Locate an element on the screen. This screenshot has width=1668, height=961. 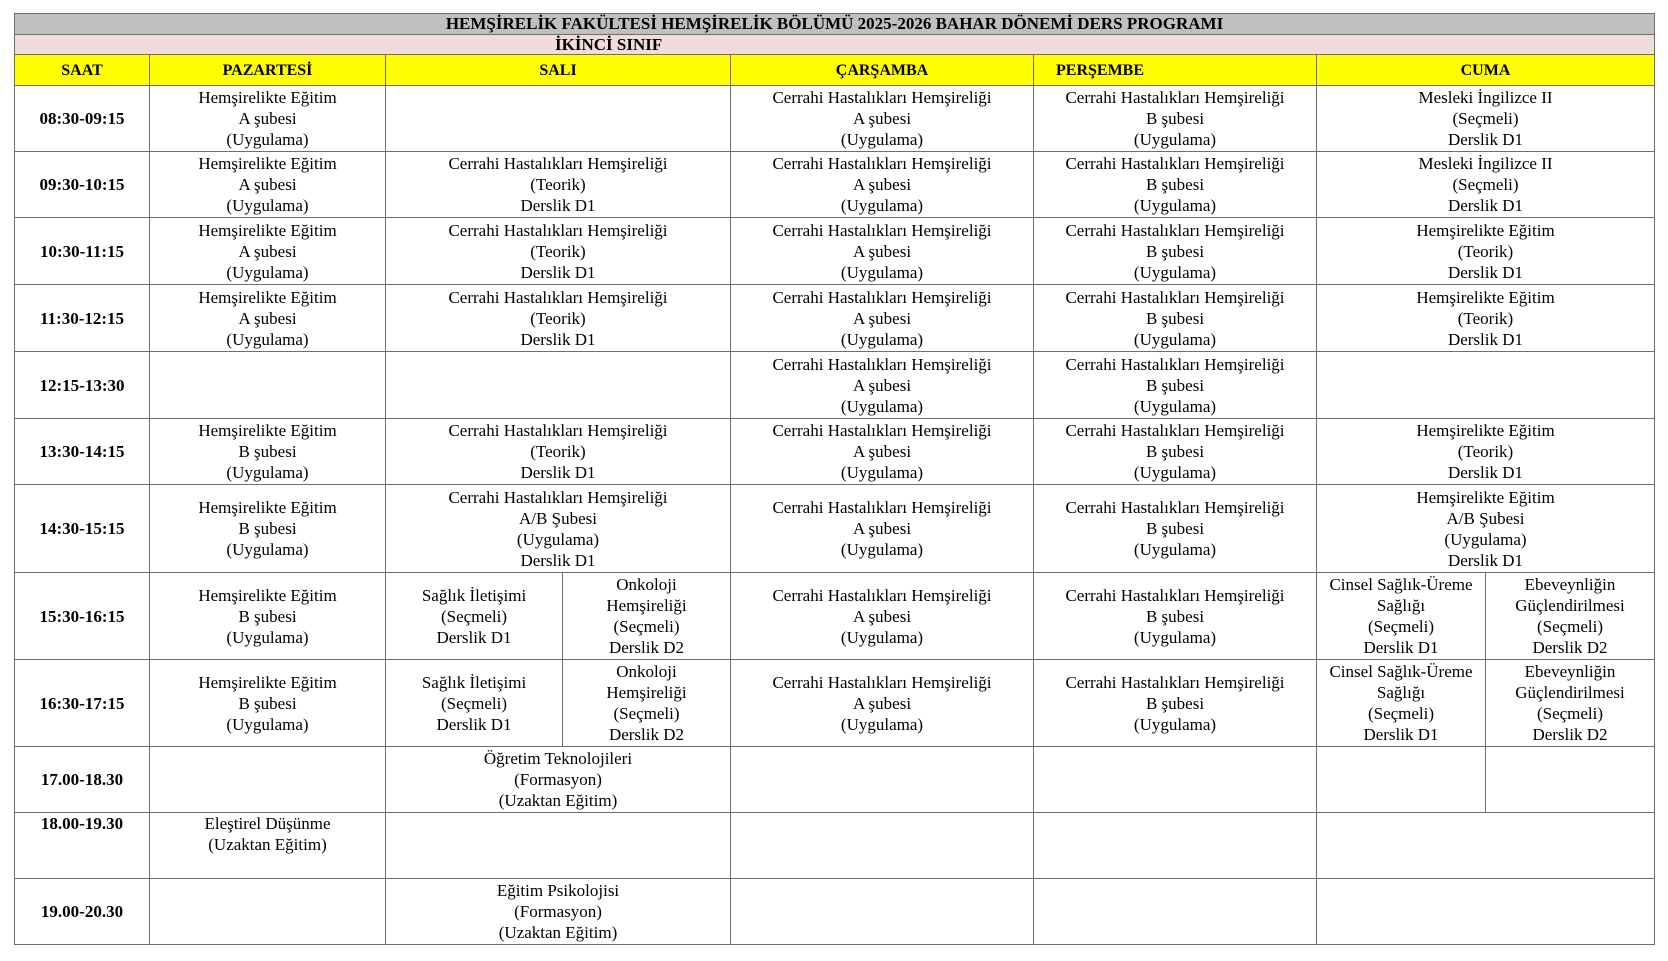
header-persembe: PERŞEMBE is located at coordinates (1175, 70).